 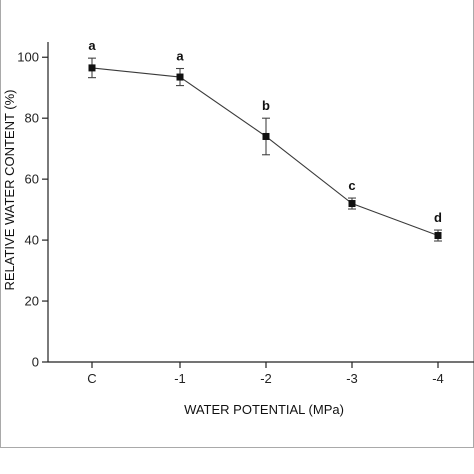 What do you see at coordinates (266, 105) in the screenshot?
I see `significance-label: b` at bounding box center [266, 105].